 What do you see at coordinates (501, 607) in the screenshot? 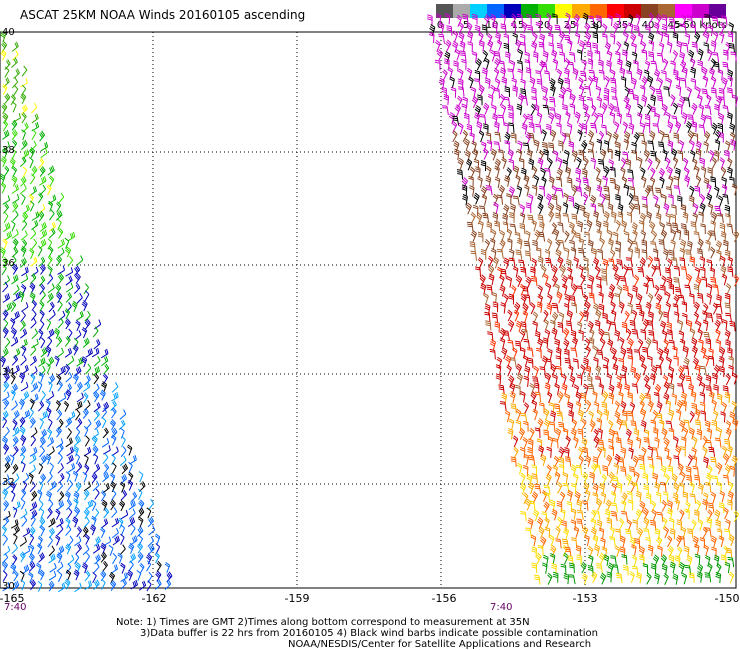
I see `time-label-east: 7:40` at bounding box center [501, 607].